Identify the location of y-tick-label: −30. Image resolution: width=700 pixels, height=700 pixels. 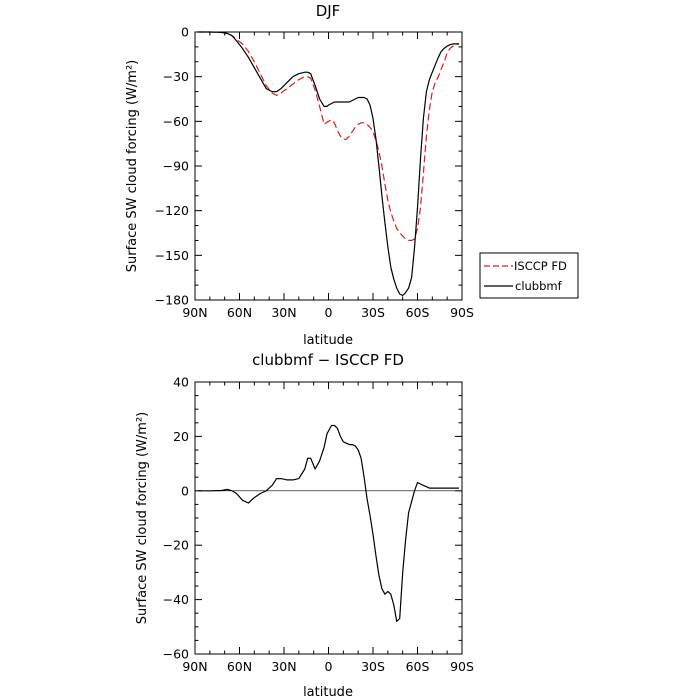
(176, 76).